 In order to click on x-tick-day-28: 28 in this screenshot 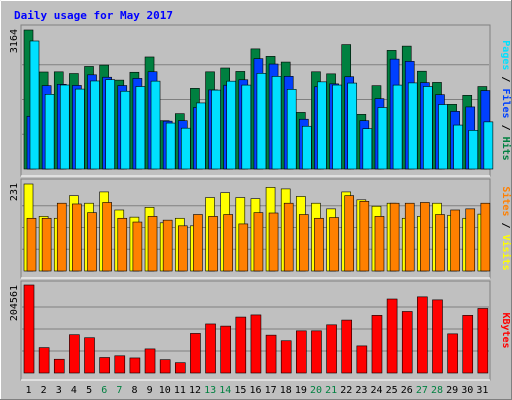, I will do `click(437, 390)`.